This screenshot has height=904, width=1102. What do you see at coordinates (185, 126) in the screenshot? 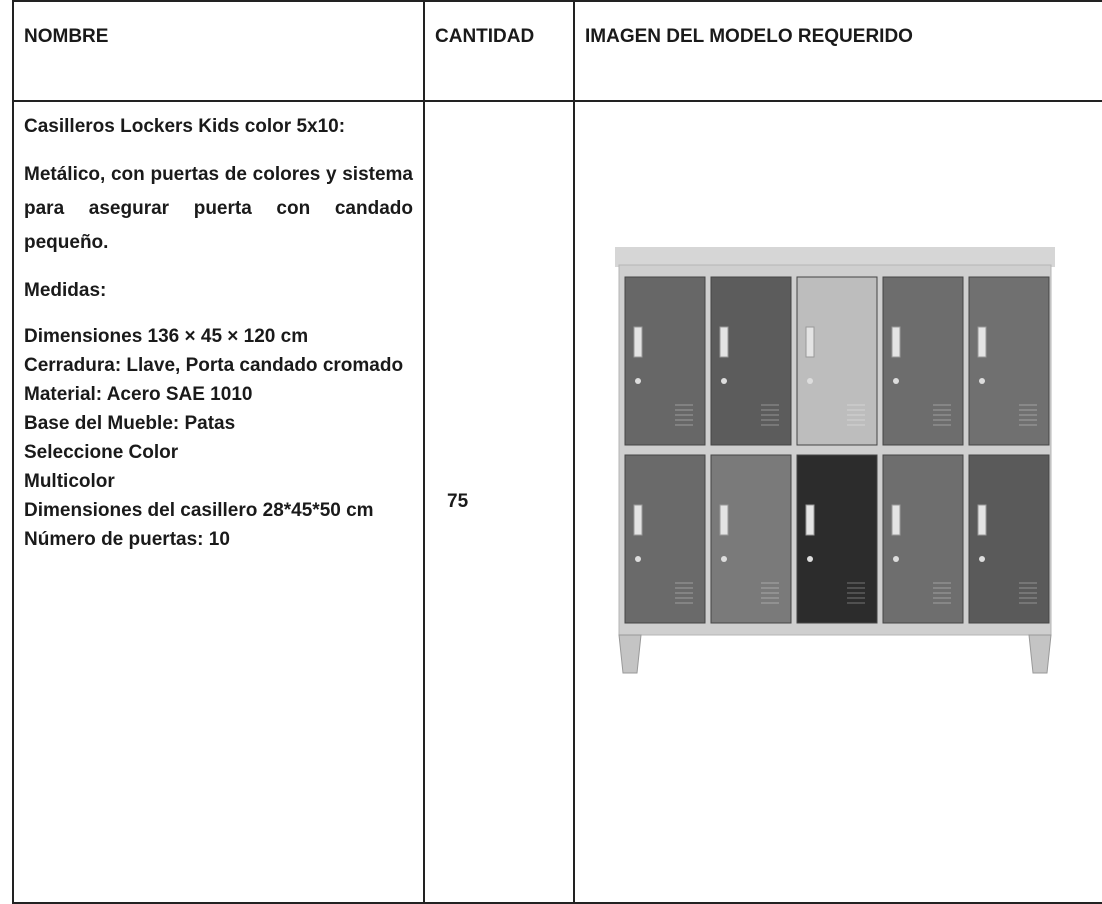
I see `item-title: Casilleros Lockers Kids color 5x10:` at bounding box center [185, 126].